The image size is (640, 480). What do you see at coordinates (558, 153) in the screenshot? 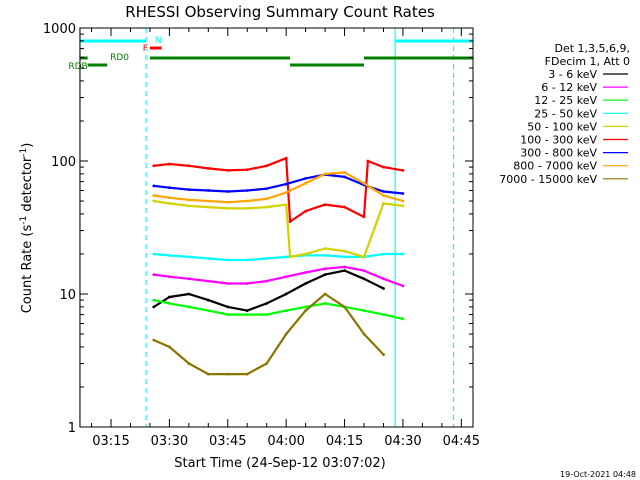
I see `legend-label-6: 300 - 800 keV` at bounding box center [558, 153].